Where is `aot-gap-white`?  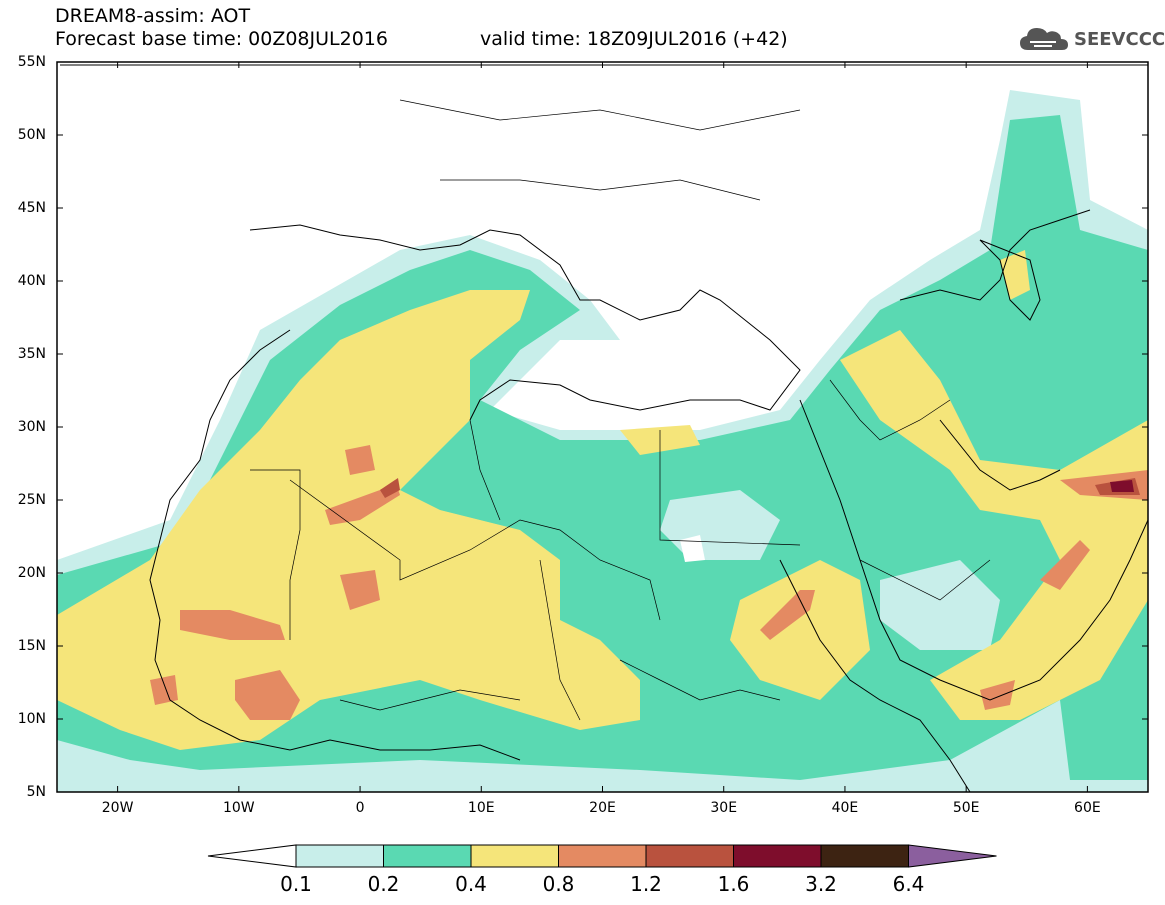 aot-gap-white is located at coordinates (692, 548).